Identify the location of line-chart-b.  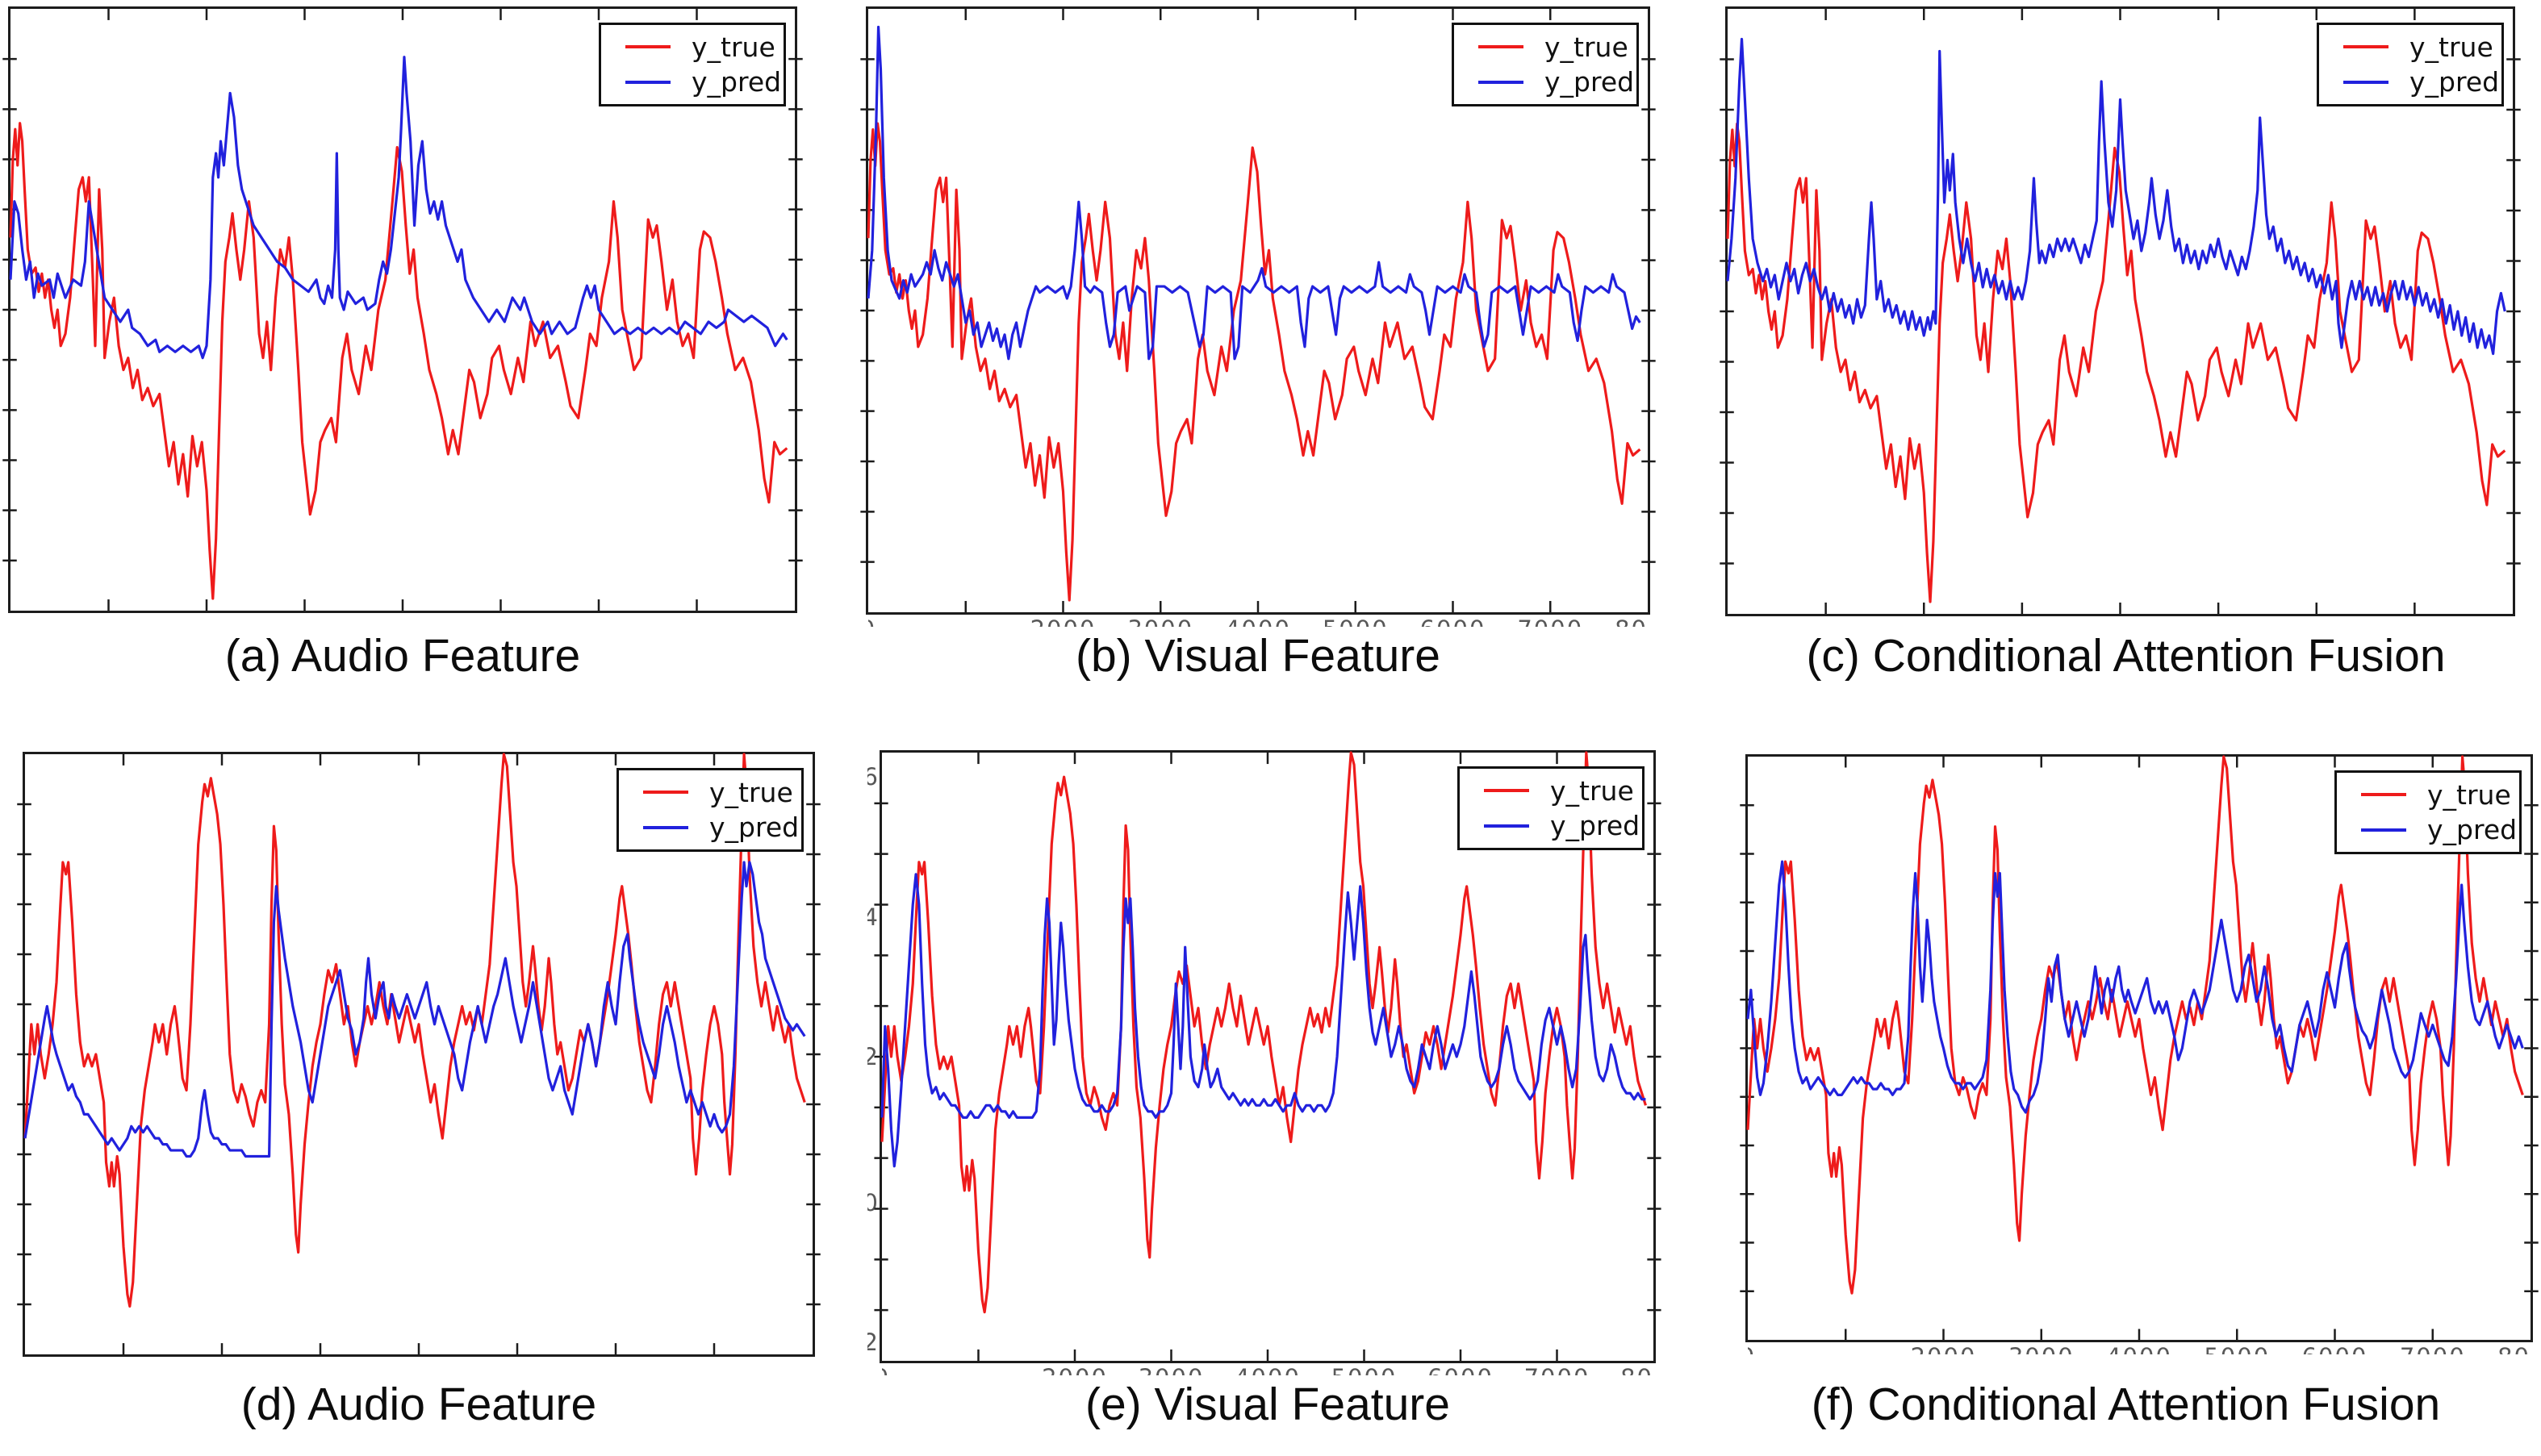
(1258, 310).